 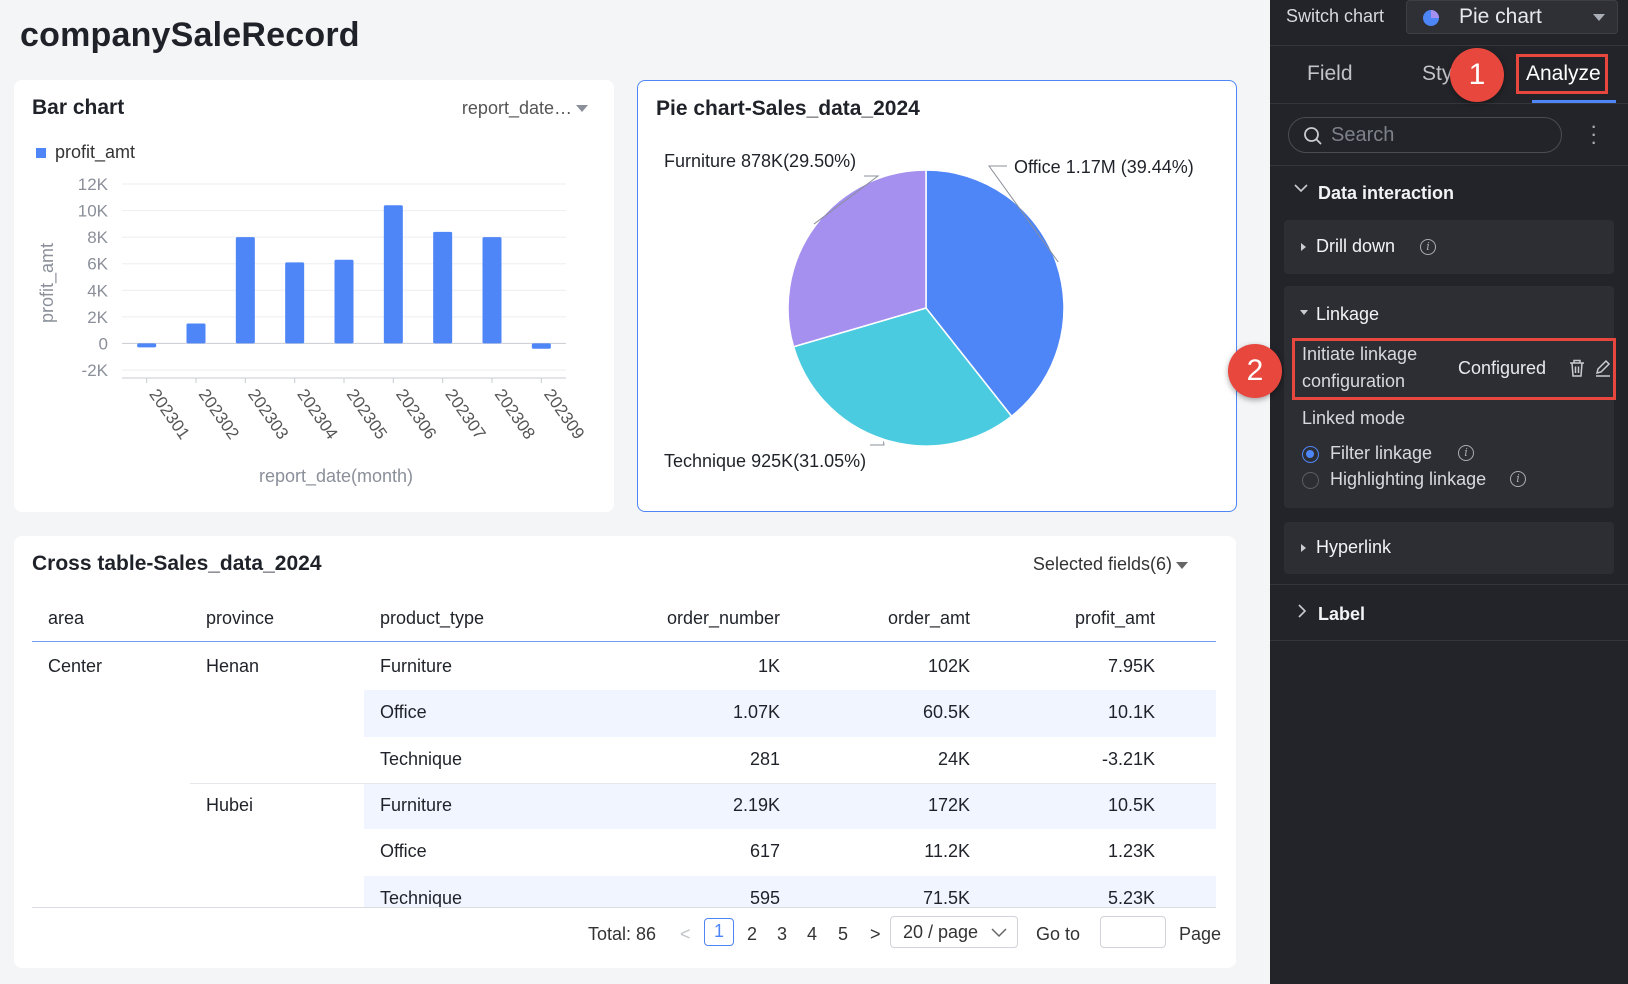 What do you see at coordinates (230, 804) in the screenshot?
I see `table-cell-province: Hubei` at bounding box center [230, 804].